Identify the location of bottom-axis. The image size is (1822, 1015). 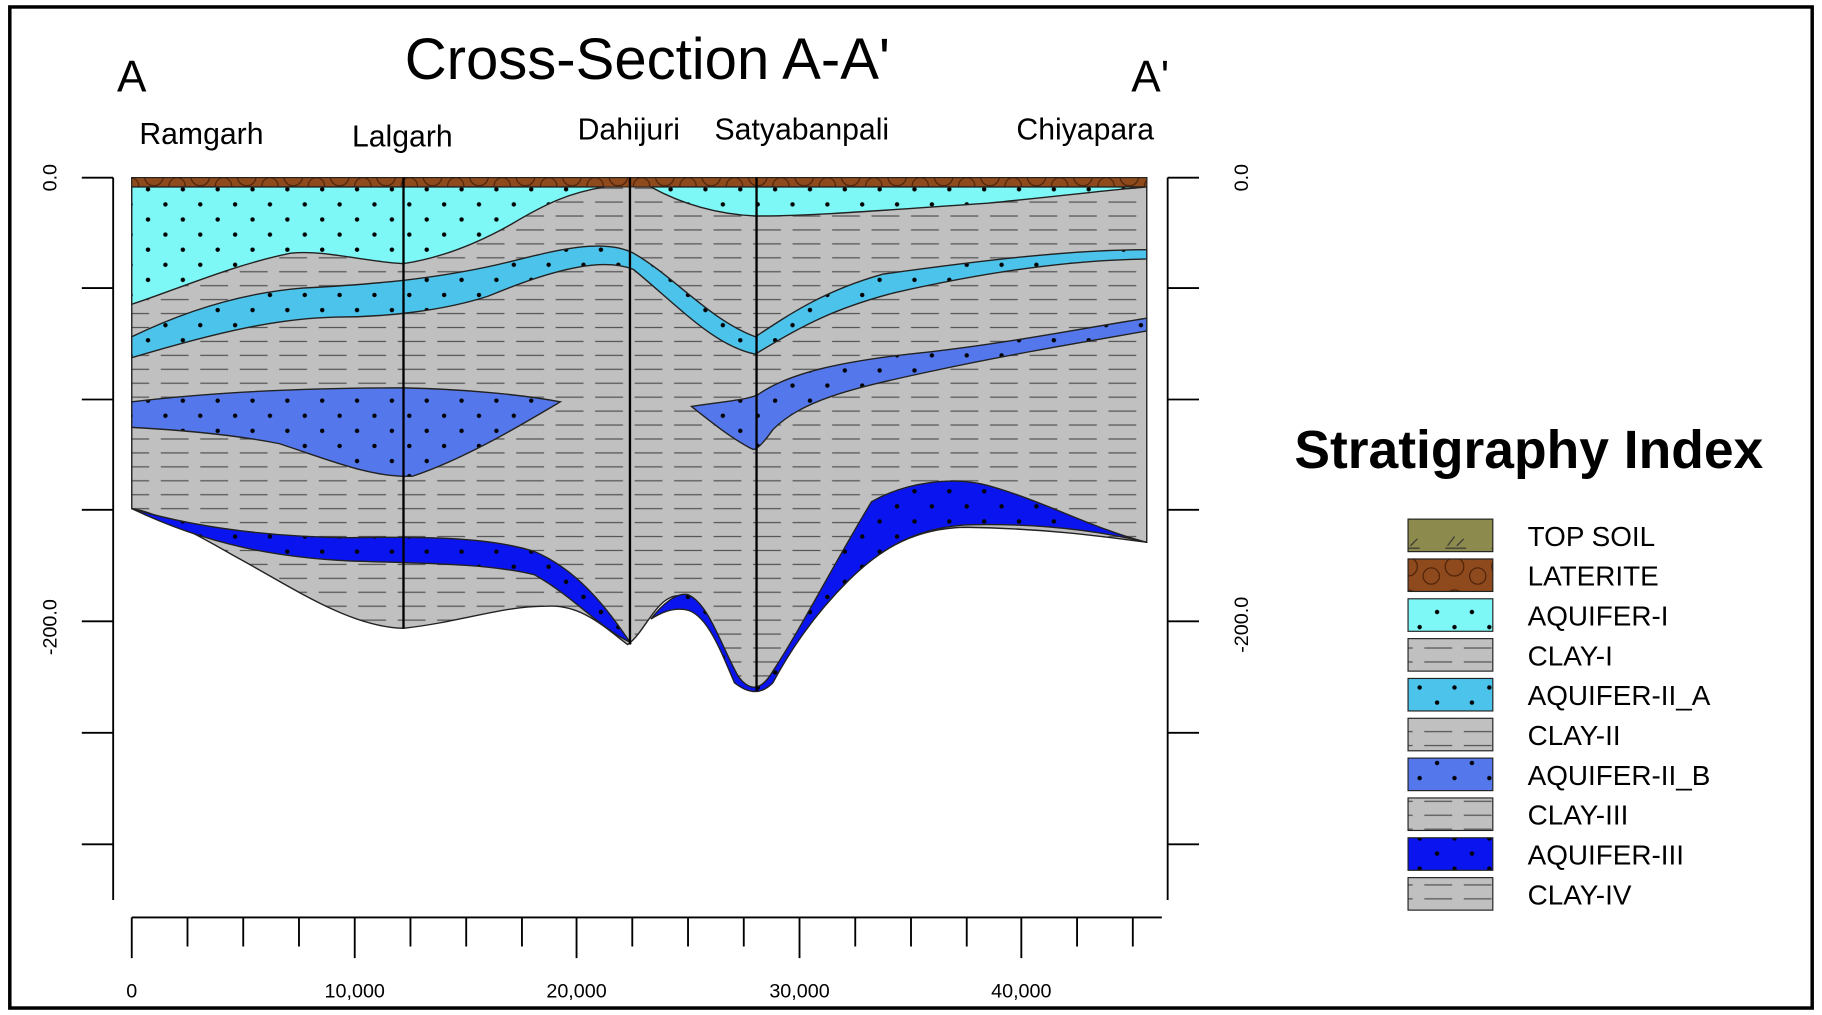
(646, 937).